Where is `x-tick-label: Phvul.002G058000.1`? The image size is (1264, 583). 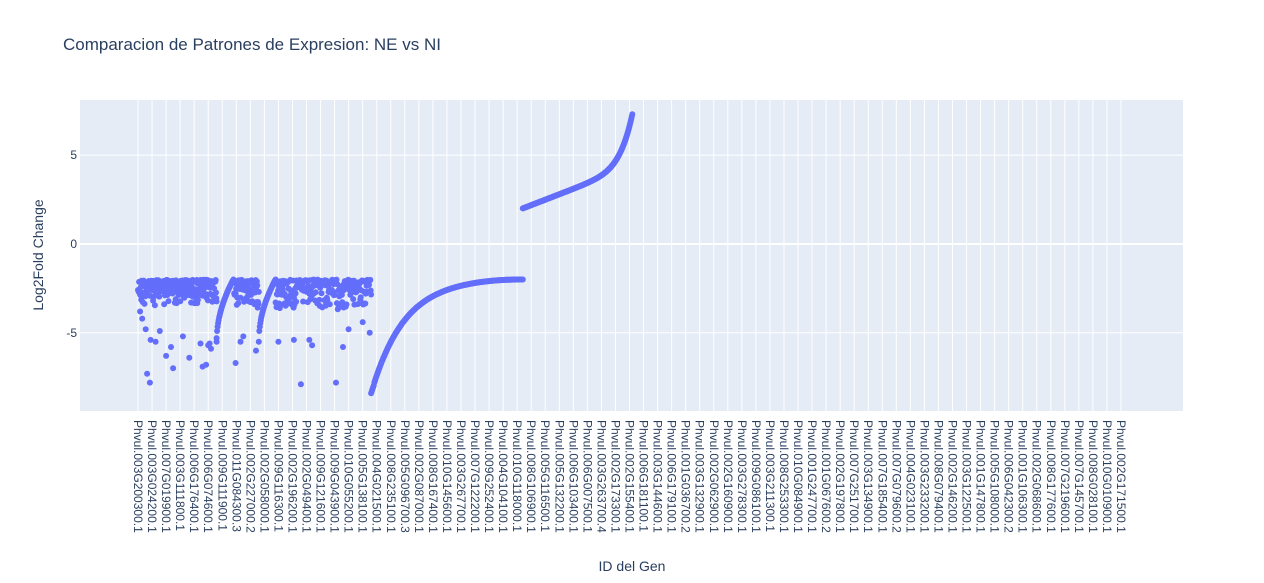 x-tick-label: Phvul.002G058000.1 is located at coordinates (264, 476).